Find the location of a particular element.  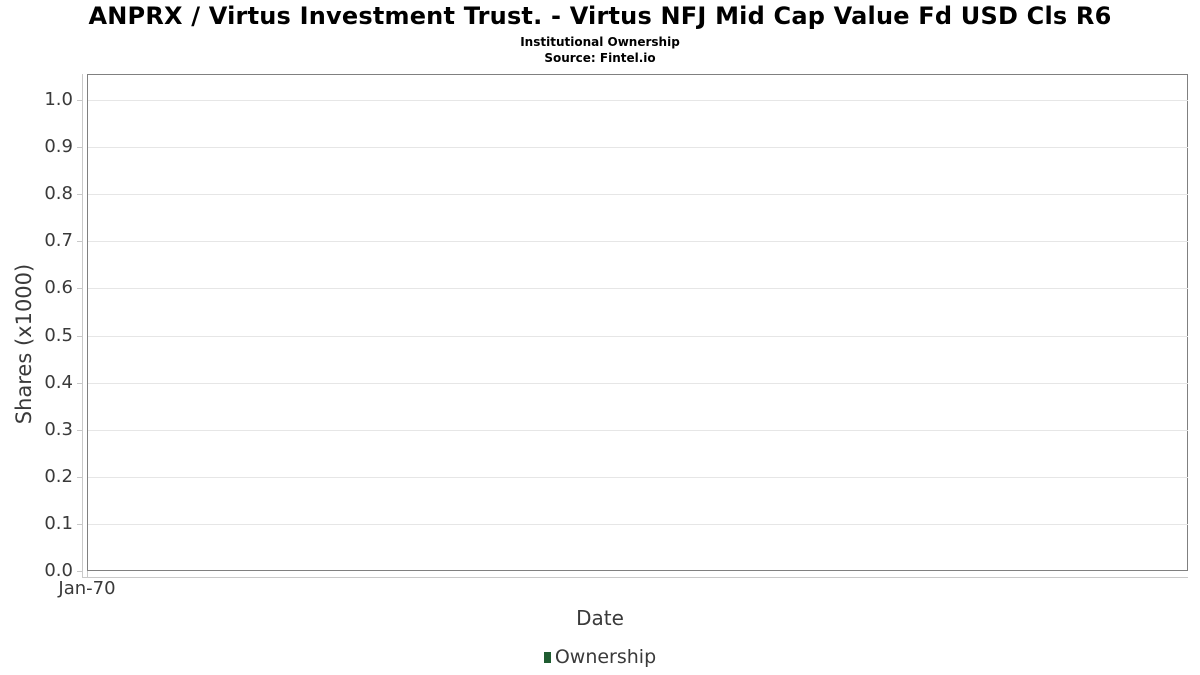

legend-series-label: Ownership is located at coordinates (605, 657).